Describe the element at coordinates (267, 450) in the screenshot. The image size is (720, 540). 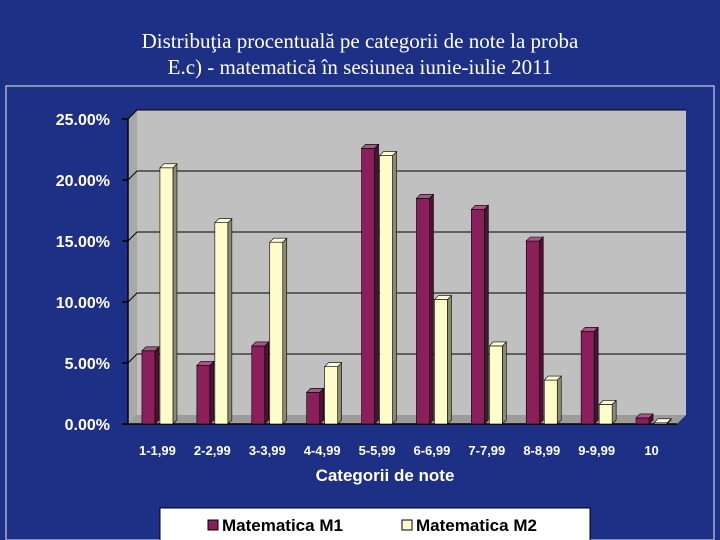
I see `x-category-label: 3-3,99` at that location.